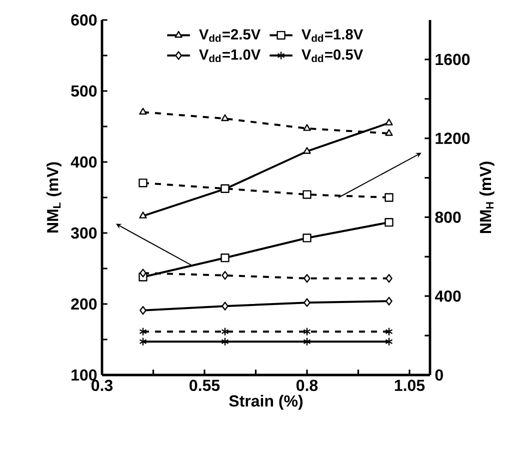  Describe the element at coordinates (333, 55) in the screenshot. I see `legend-label: V$_{dd}$=0.5V` at that location.